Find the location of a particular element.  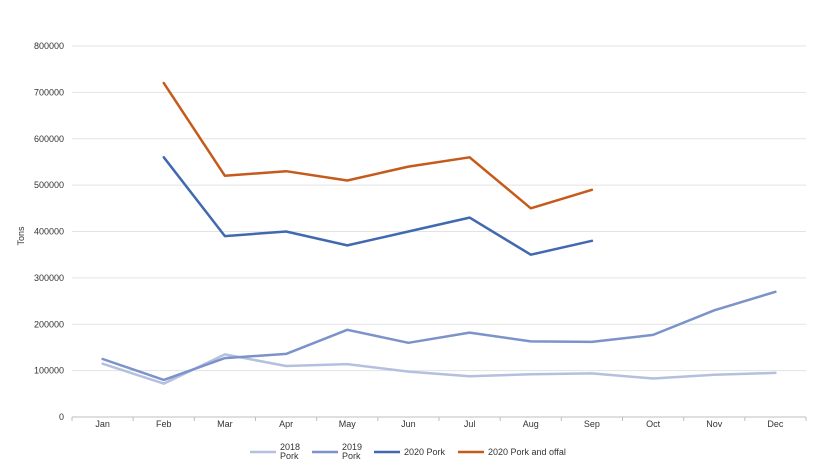

y-tick-label: 0 is located at coordinates (61, 417).